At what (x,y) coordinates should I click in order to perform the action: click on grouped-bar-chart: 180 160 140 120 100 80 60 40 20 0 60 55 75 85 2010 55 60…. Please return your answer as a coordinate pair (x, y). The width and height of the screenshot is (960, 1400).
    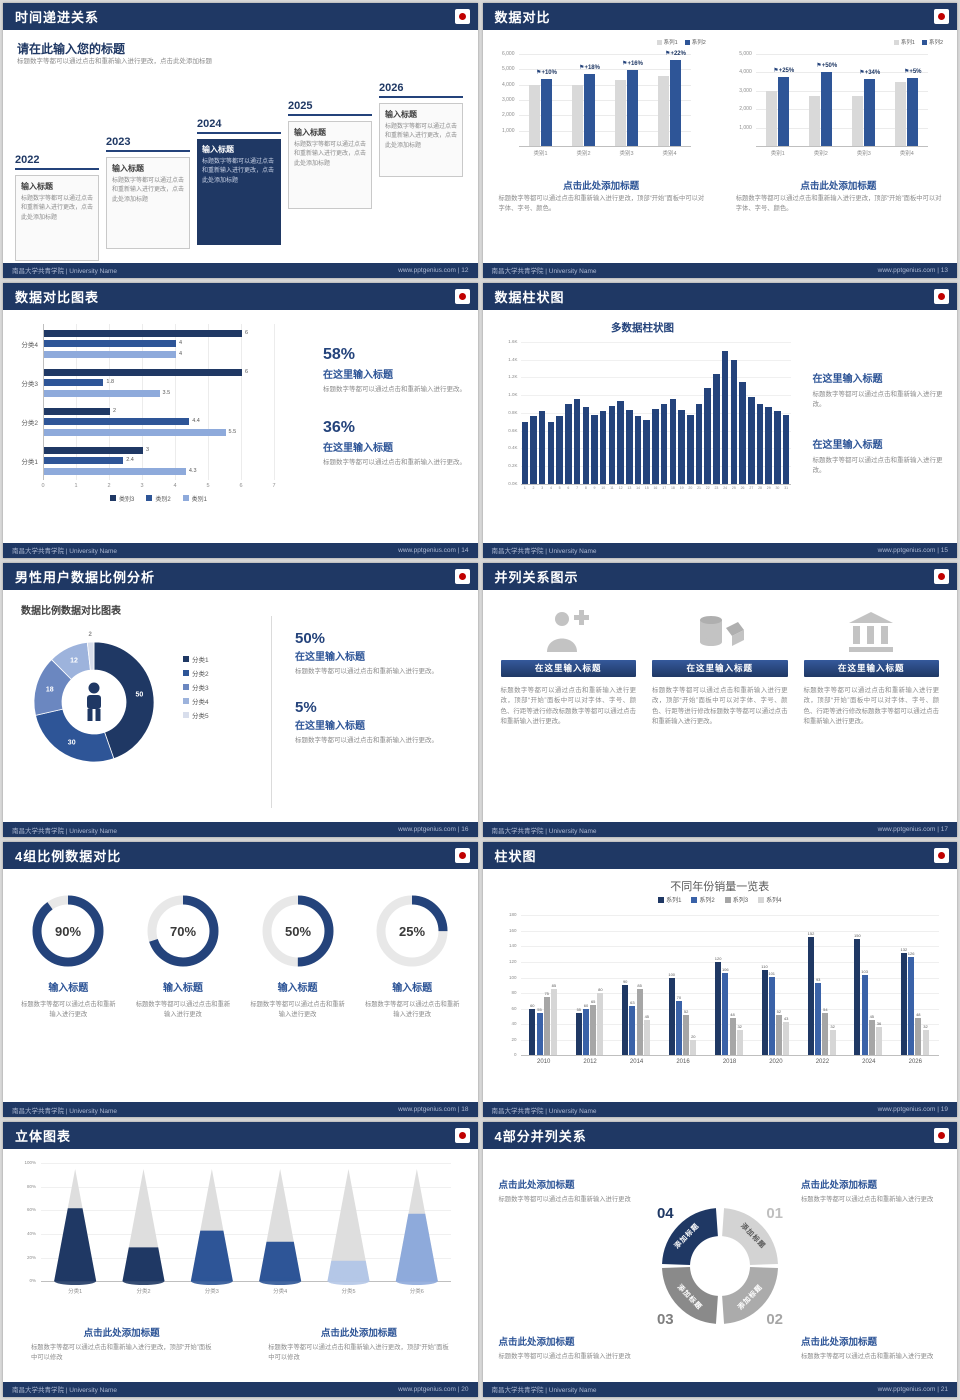
    Looking at the image, I should click on (720, 1004).